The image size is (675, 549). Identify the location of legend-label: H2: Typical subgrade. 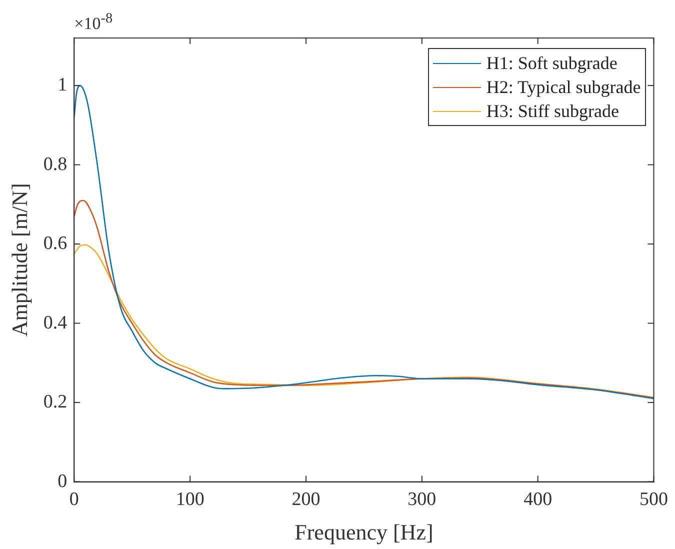
(563, 87).